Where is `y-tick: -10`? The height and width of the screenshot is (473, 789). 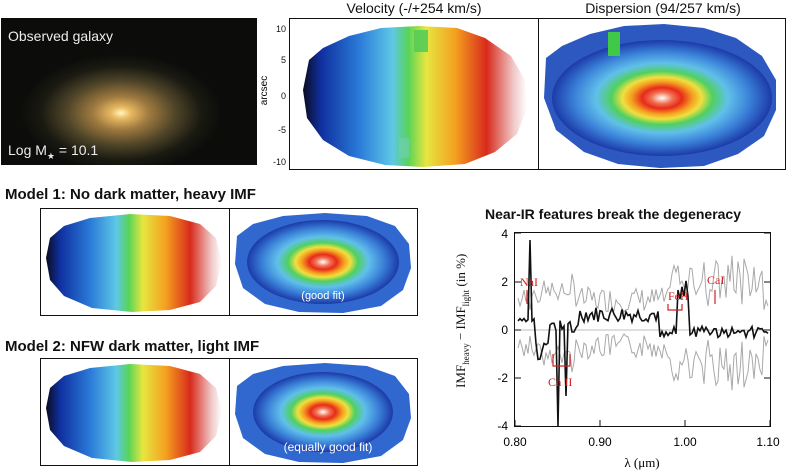
y-tick: -10 is located at coordinates (279, 162).